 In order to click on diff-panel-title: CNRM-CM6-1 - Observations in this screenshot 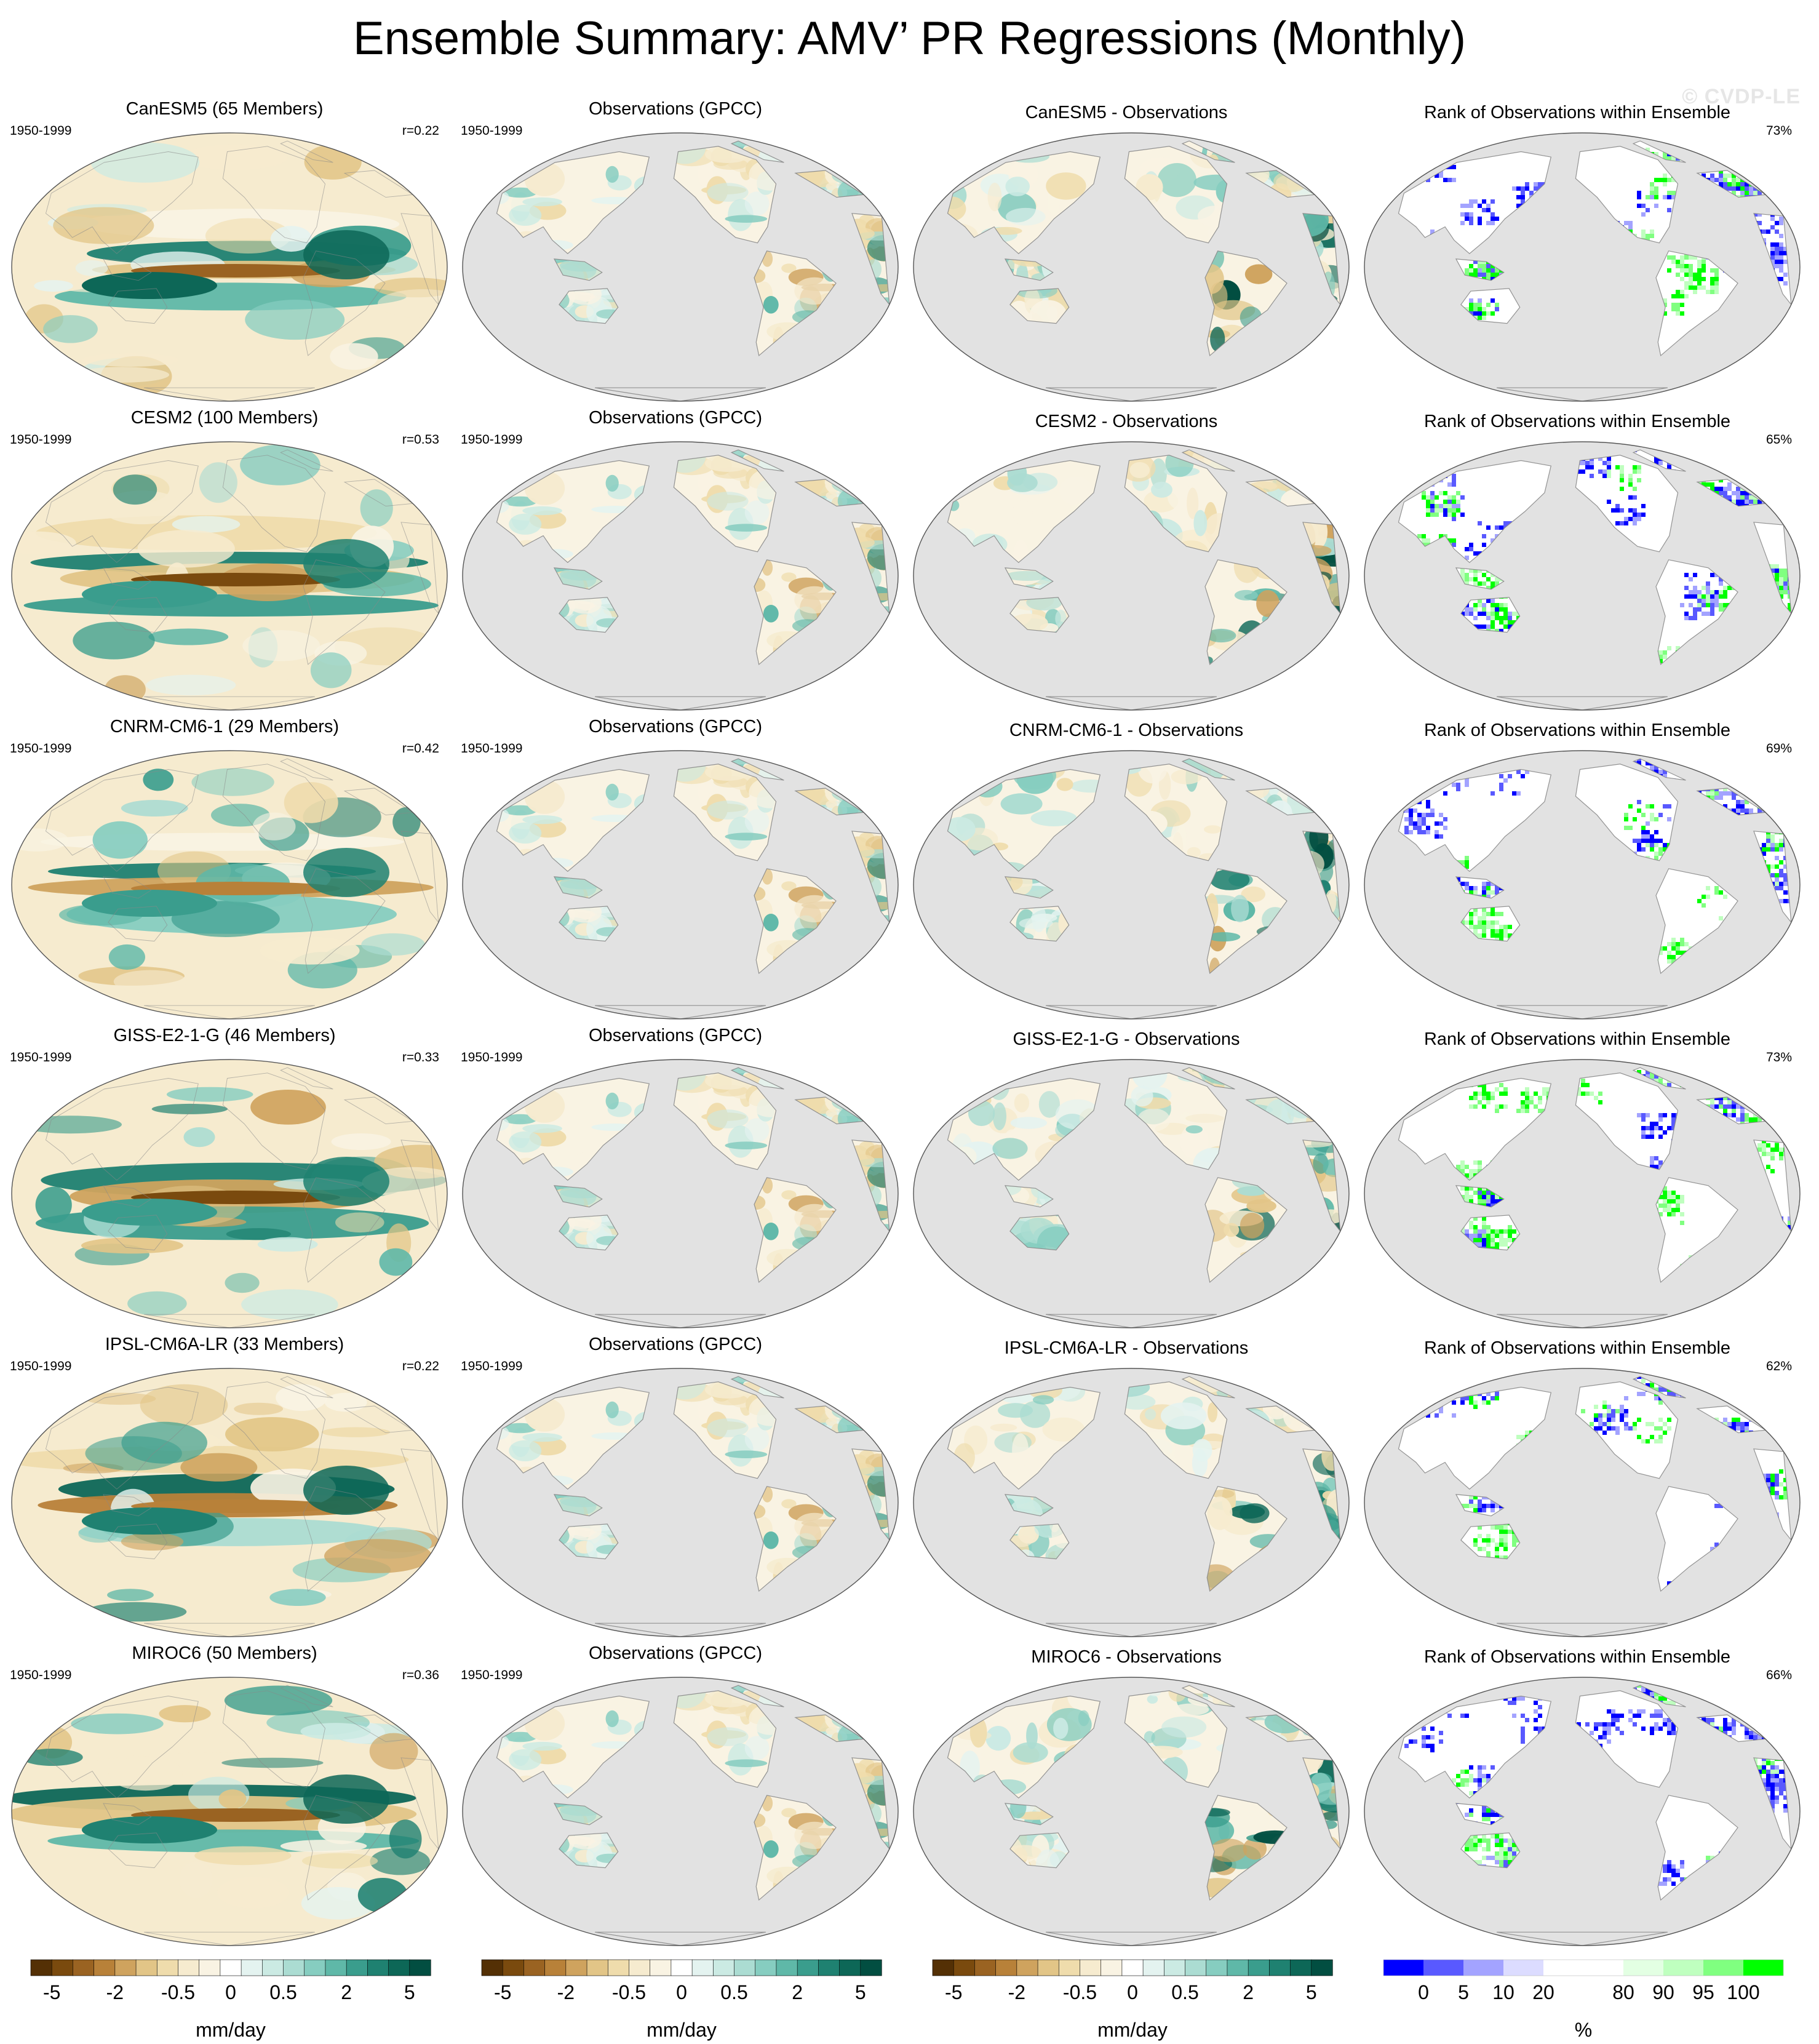, I will do `click(1126, 730)`.